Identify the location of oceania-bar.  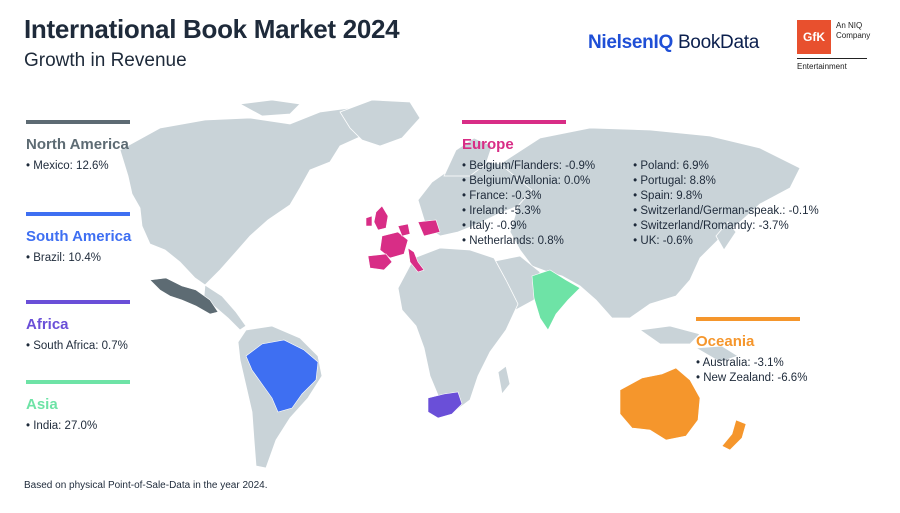
(748, 319).